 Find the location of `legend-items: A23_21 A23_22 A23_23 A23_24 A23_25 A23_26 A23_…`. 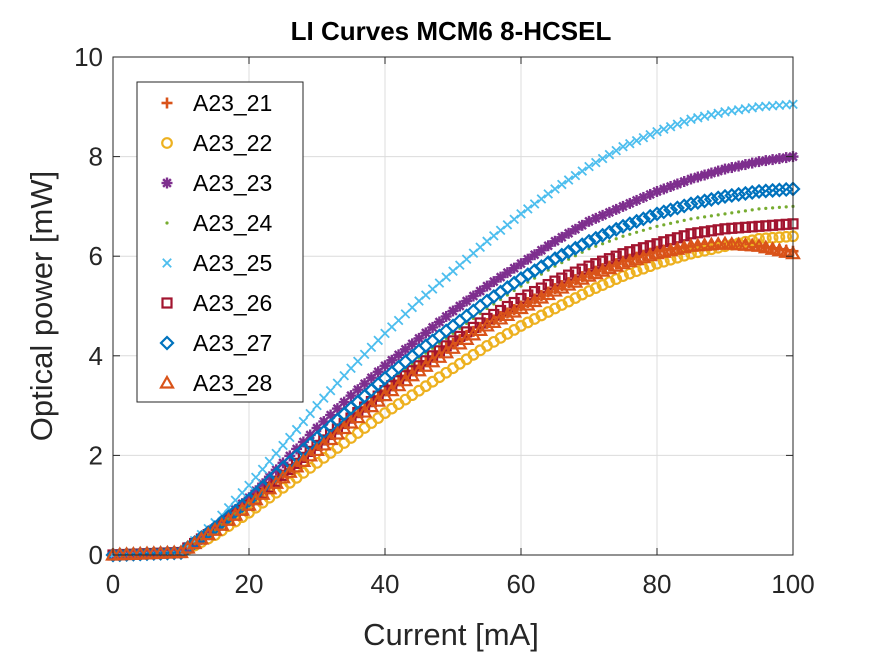

legend-items: A23_21 A23_22 A23_23 A23_24 A23_25 A23_26 A23_… is located at coordinates (216, 243).